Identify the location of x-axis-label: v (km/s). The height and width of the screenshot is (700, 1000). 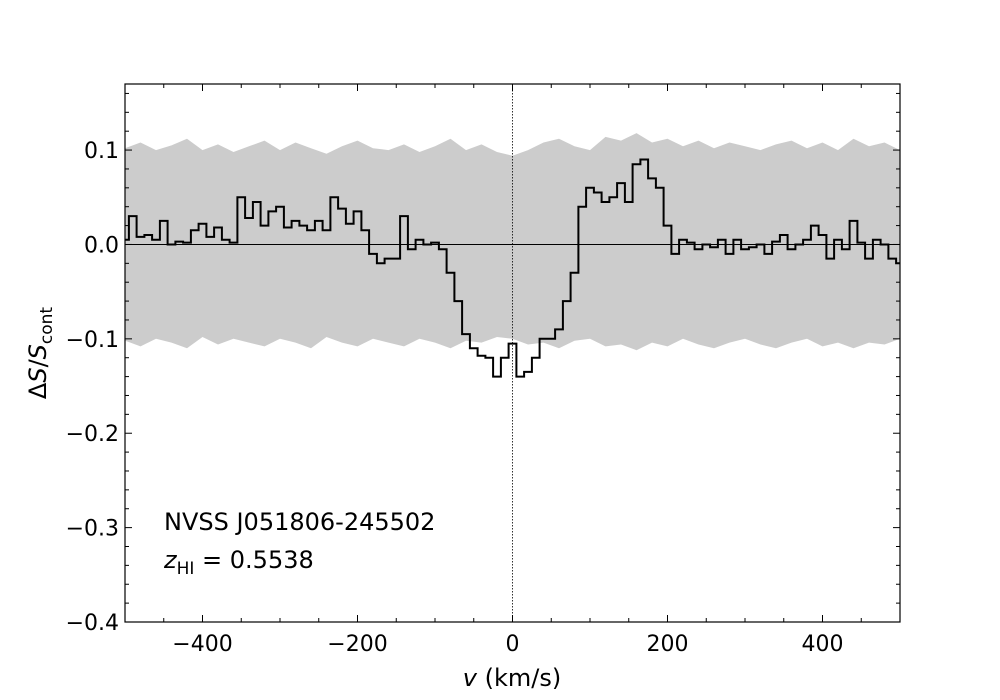
(512, 678).